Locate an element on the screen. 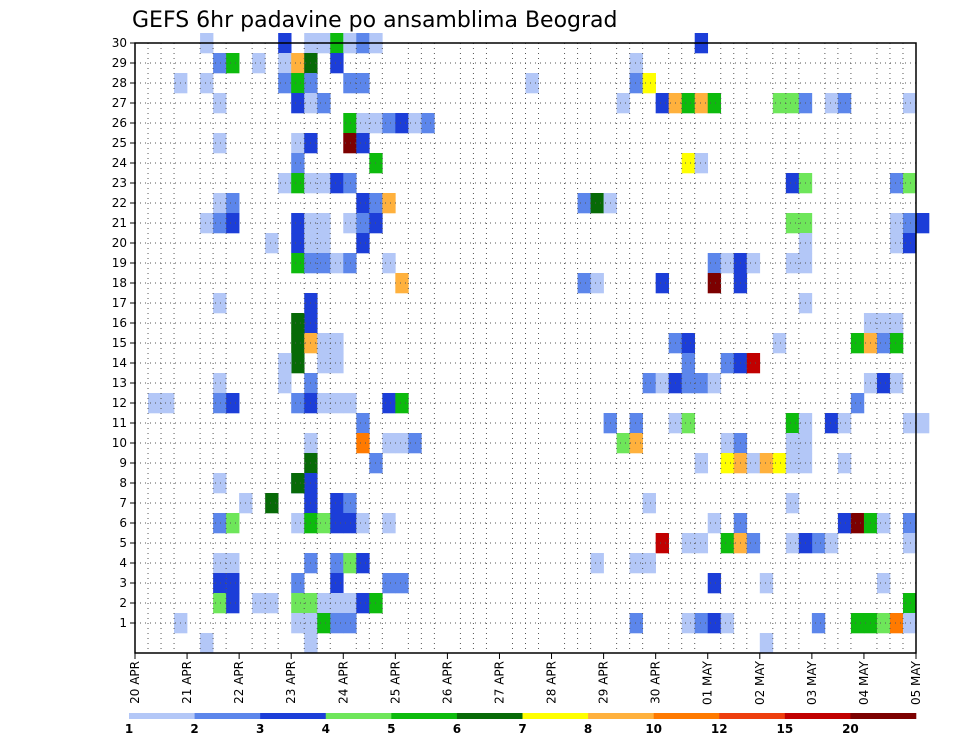 The width and height of the screenshot is (960, 746). colorbar-label: 2 is located at coordinates (194, 729).